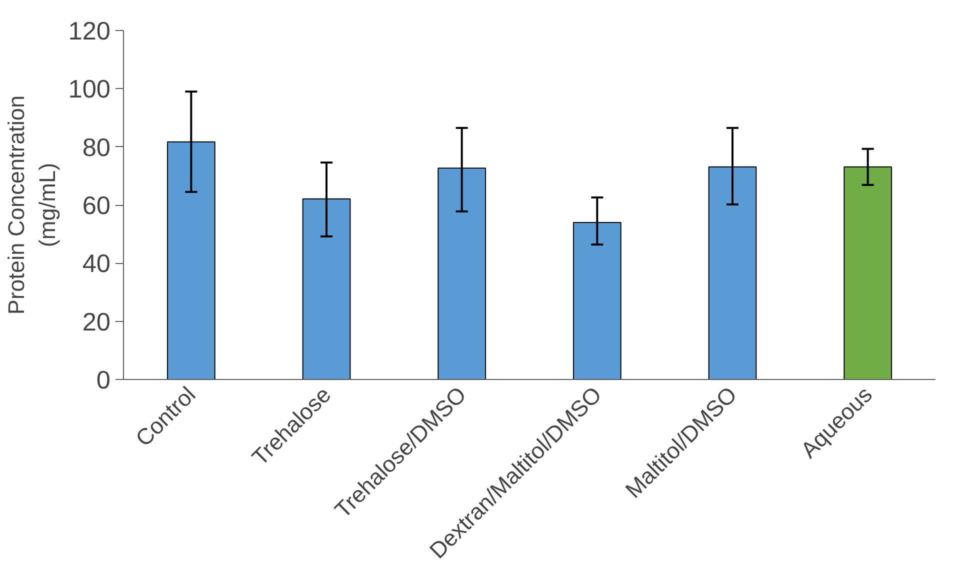 The height and width of the screenshot is (581, 956). I want to click on y-tick-label: 60, so click(96, 206).